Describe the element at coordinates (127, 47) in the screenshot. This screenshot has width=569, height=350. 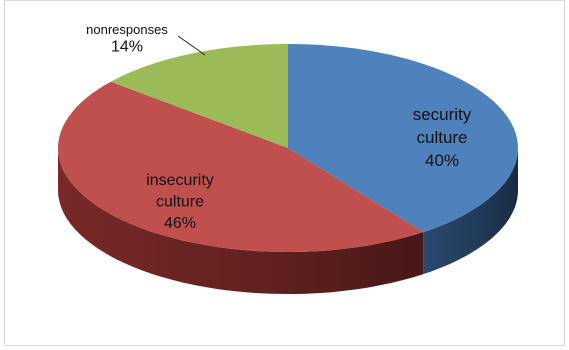
I see `slice-value-label-2: 14%` at that location.